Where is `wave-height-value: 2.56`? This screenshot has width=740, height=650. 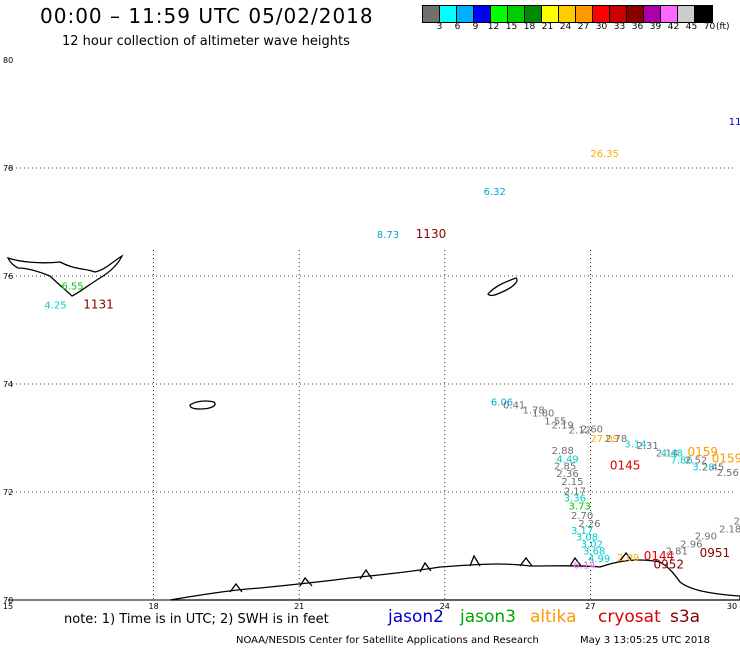 wave-height-value: 2.56 is located at coordinates (728, 473).